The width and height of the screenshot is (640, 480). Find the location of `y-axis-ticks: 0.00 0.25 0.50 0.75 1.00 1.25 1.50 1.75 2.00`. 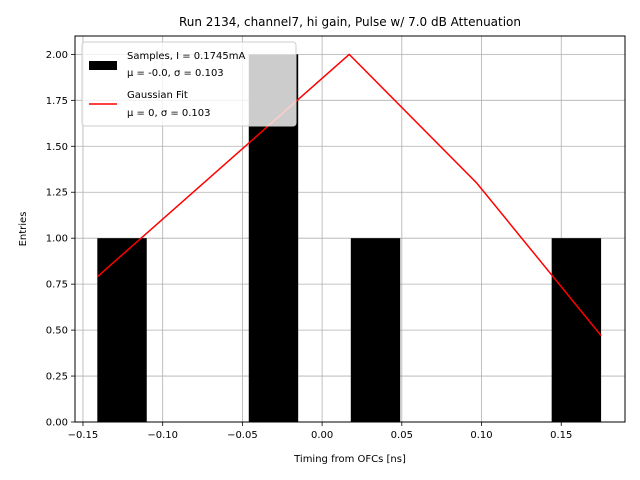

y-axis-ticks: 0.00 0.25 0.50 0.75 1.00 1.25 1.50 1.75 2.00 is located at coordinates (60, 239).